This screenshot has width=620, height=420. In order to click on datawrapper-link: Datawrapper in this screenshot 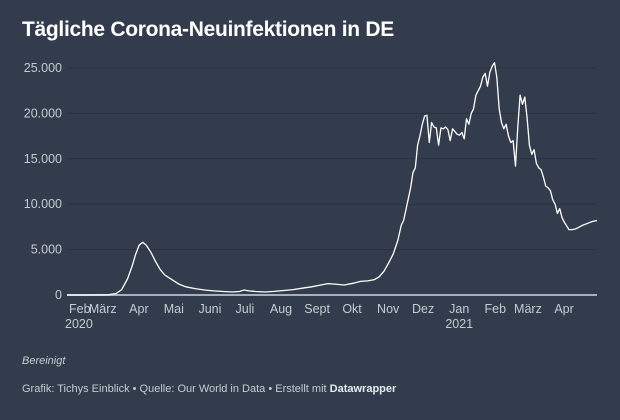, I will do `click(363, 389)`.